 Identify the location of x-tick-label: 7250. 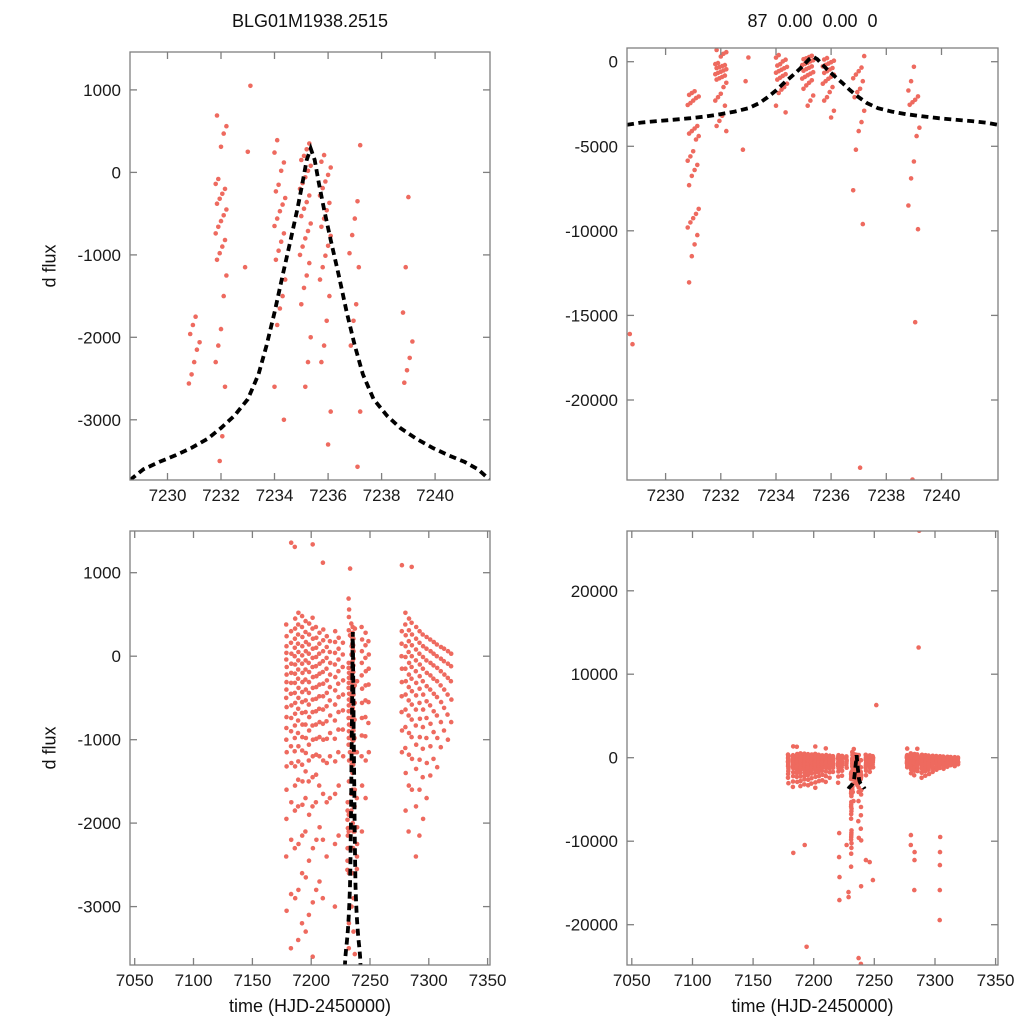
(874, 980).